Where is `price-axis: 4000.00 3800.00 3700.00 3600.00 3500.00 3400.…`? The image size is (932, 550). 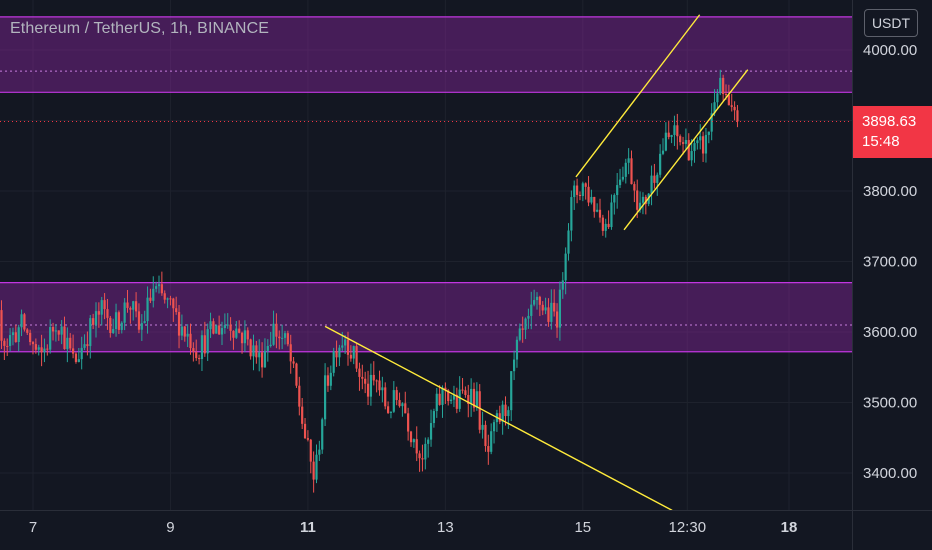
price-axis: 4000.00 3800.00 3700.00 3600.00 3500.00 3400.… is located at coordinates (890, 262).